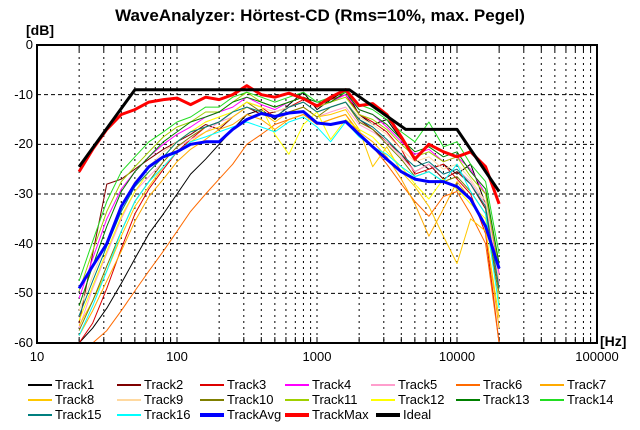  Describe the element at coordinates (23, 193) in the screenshot. I see `y-tick-label: -30` at that location.